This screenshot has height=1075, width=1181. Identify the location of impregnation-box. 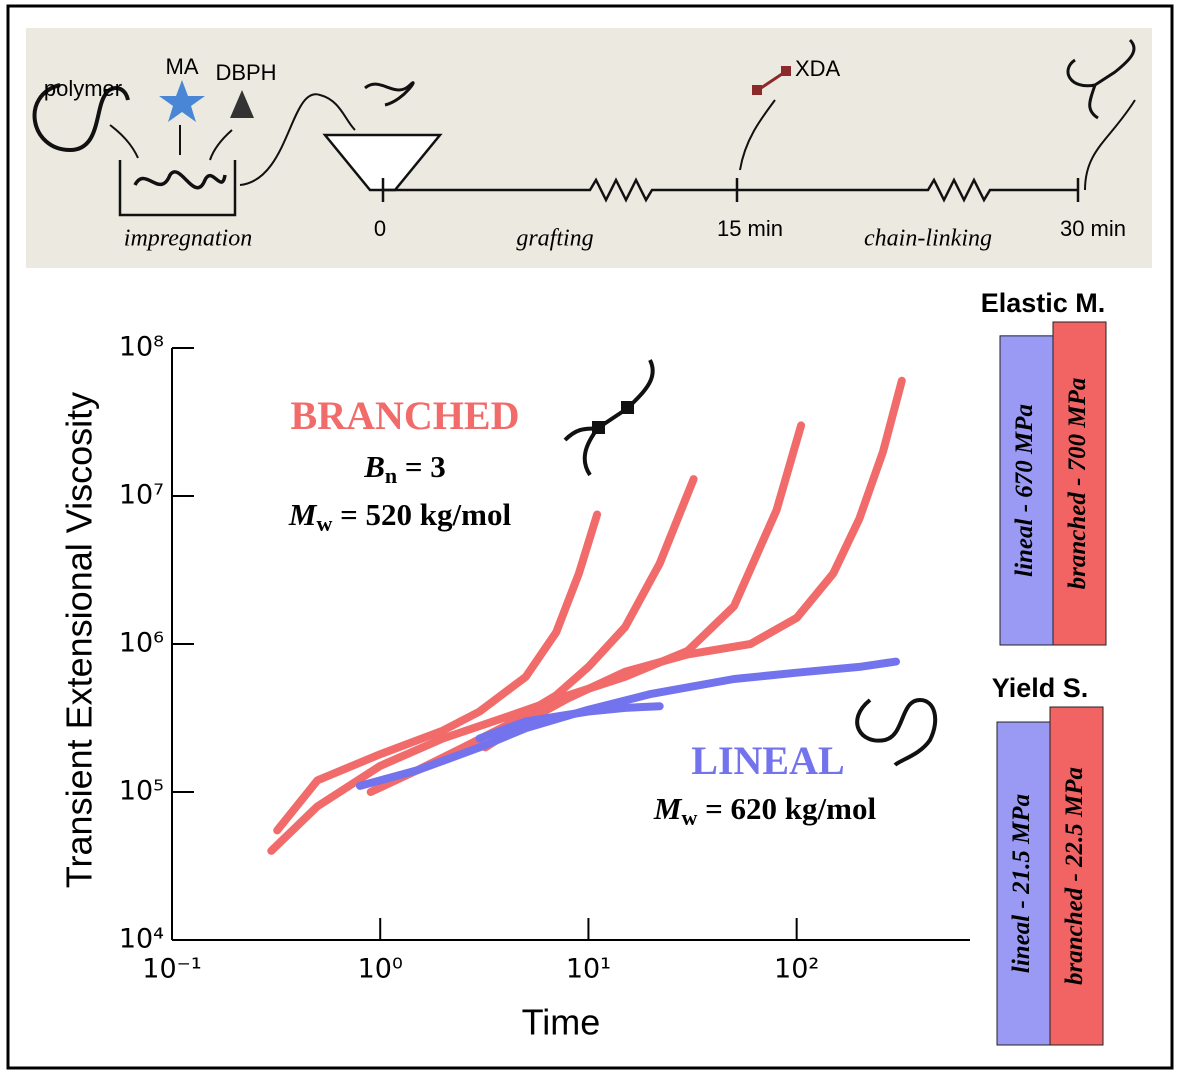
(177, 188).